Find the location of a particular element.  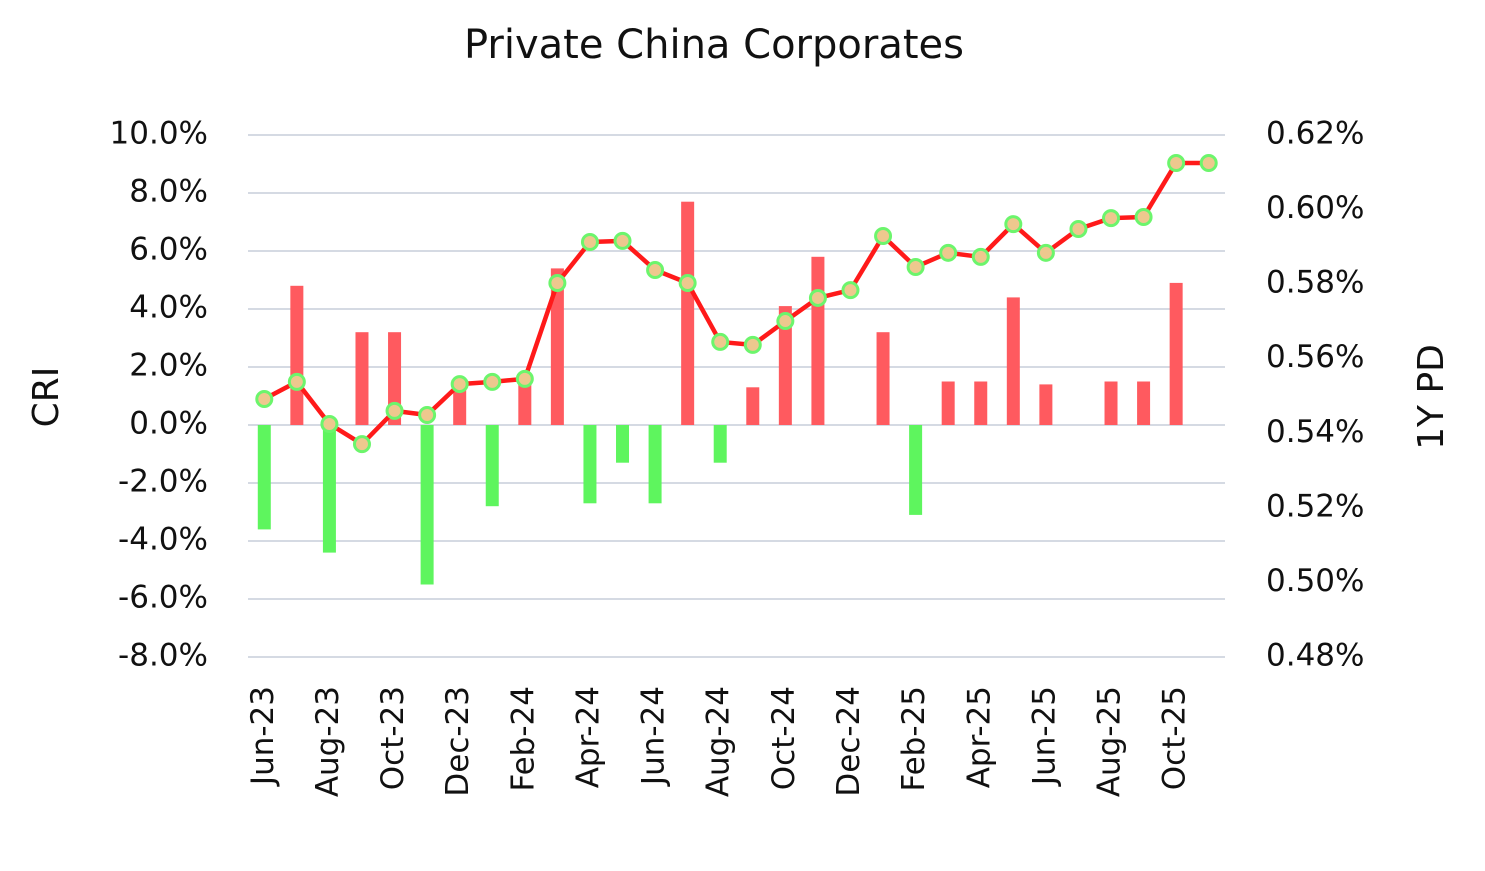

x-tick-label: Feb-24 is located at coordinates (523, 739).